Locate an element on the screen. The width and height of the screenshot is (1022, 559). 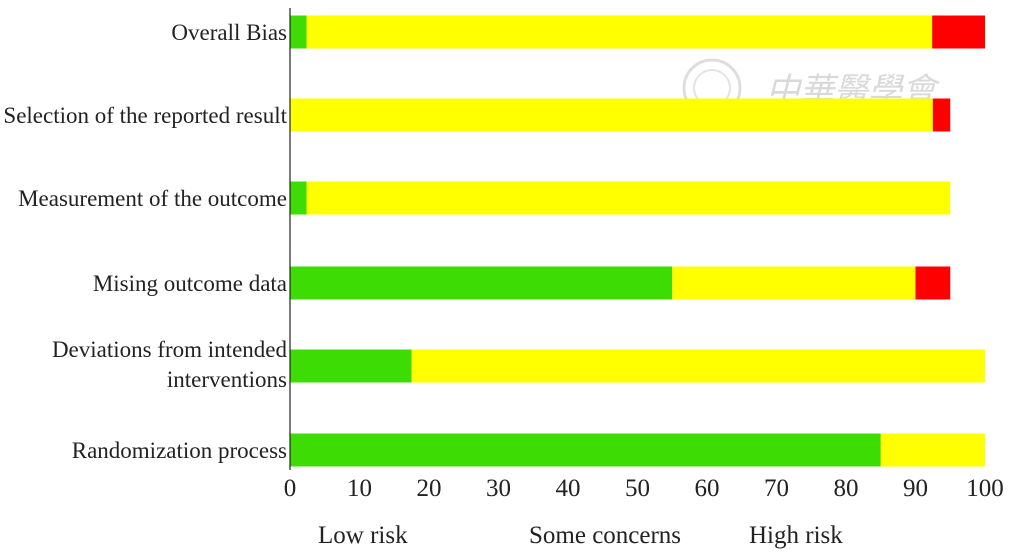
legend-label-some-concerns: Some concerns is located at coordinates (605, 535).